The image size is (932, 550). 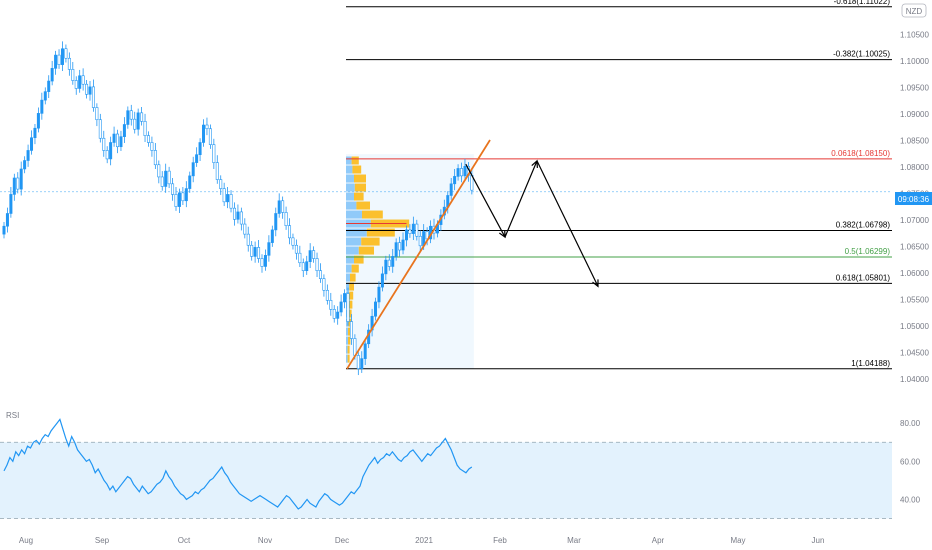 I want to click on currency-badge-label: NZD, so click(x=914, y=11).